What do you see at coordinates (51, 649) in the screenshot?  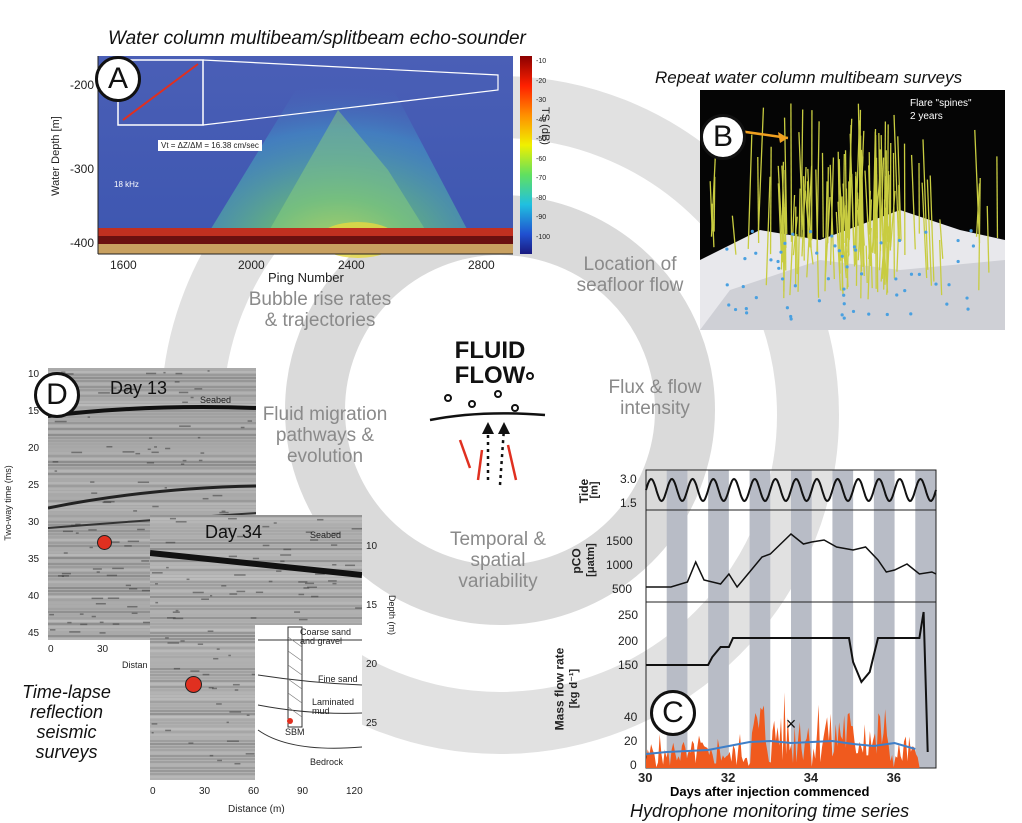 I see `day13-xtick: 0` at bounding box center [51, 649].